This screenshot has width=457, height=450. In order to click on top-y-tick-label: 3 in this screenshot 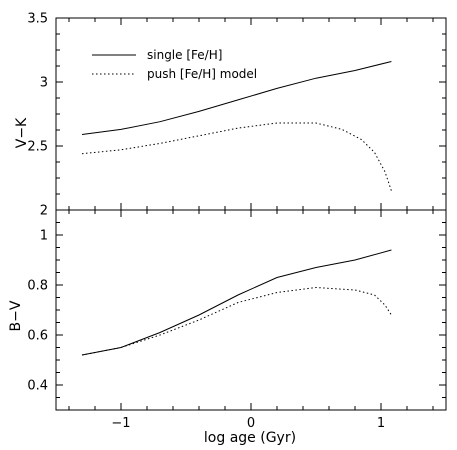, I will do `click(44, 83)`.